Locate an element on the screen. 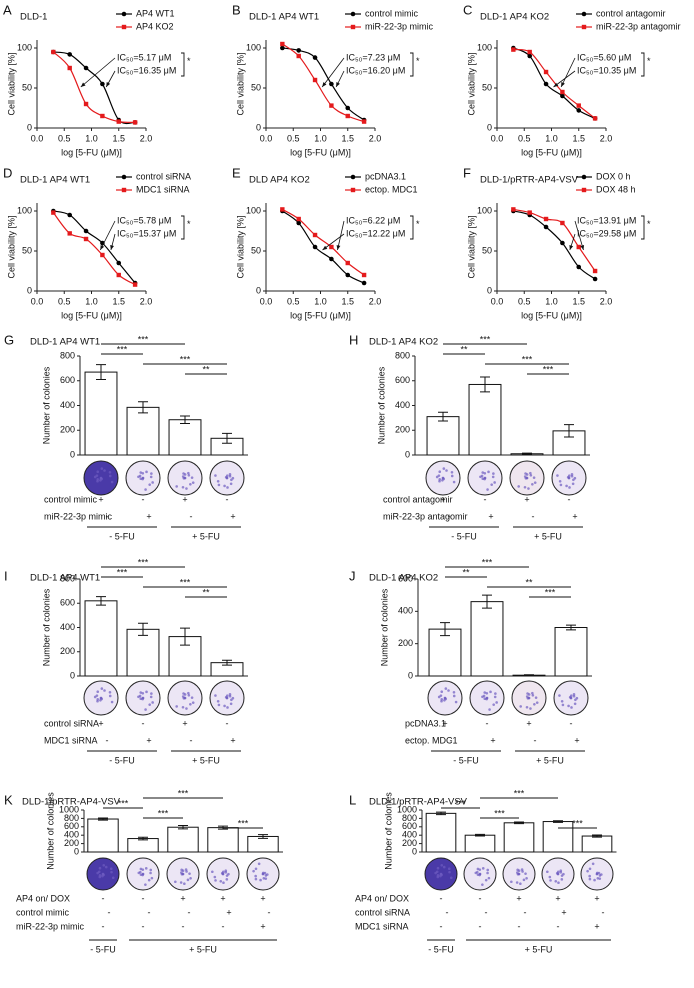 This screenshot has width=694, height=988. legend-label: MDC1 siRNA is located at coordinates (163, 189).